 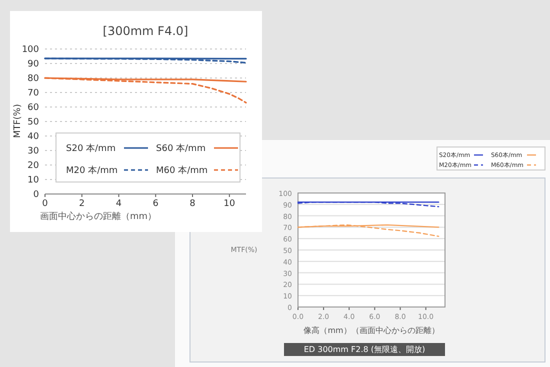 What do you see at coordinates (193, 204) in the screenshot?
I see `x-tick-label: 8` at bounding box center [193, 204].